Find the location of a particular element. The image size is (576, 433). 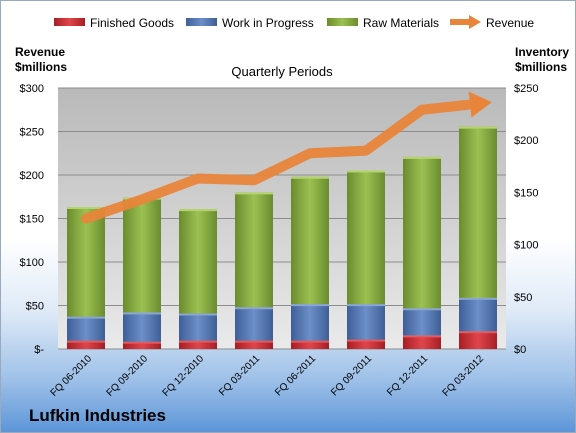

right-axis-ticks: $0 $50 $100 $150 $200 $250 is located at coordinates (526, 219).